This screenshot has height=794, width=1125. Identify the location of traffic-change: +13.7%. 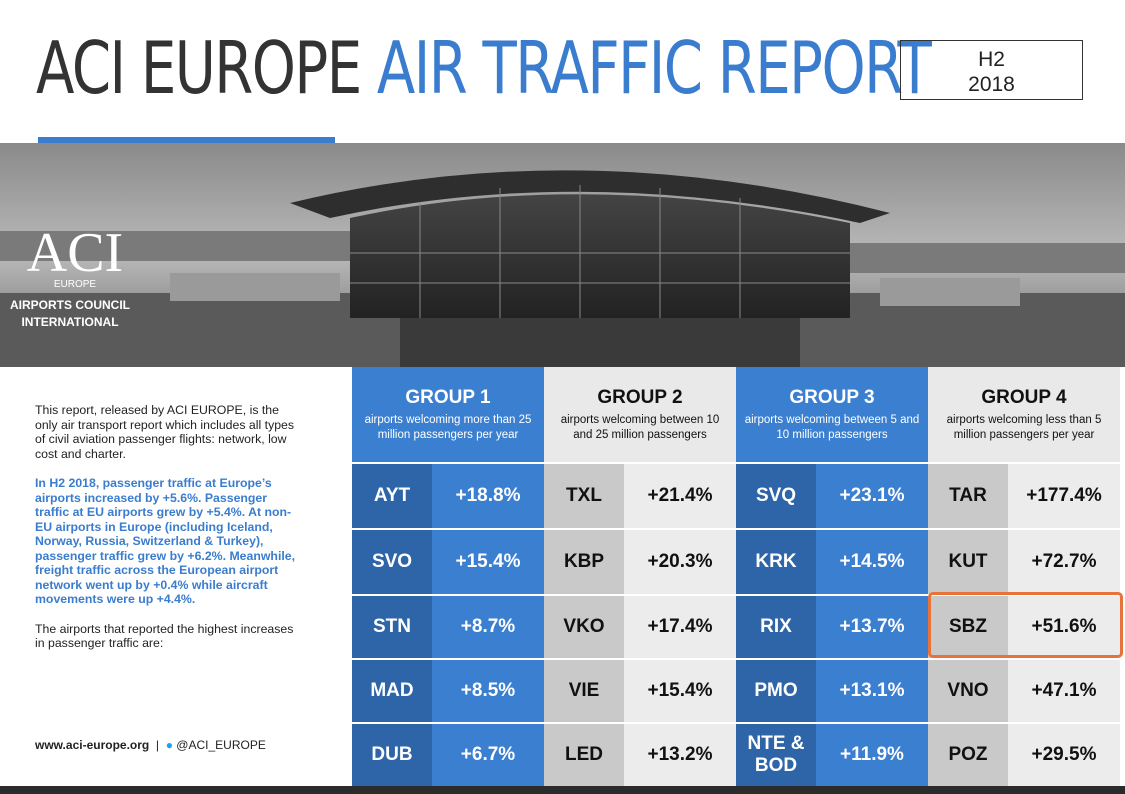
(872, 627).